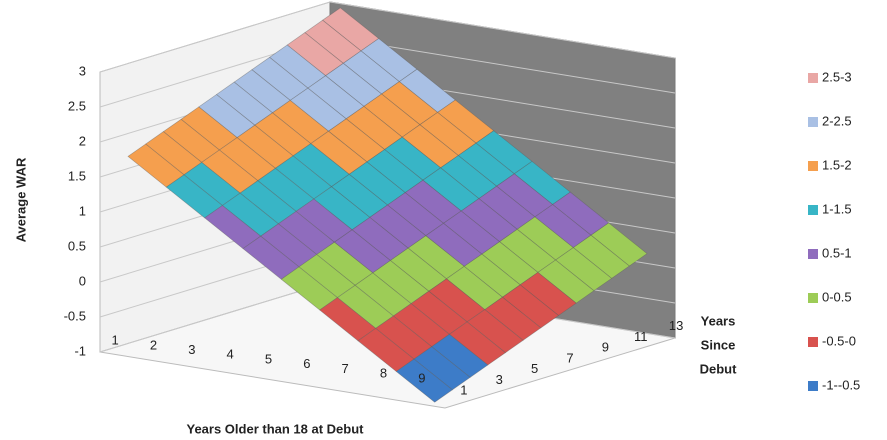 The width and height of the screenshot is (887, 440). Describe the element at coordinates (641, 336) in the screenshot. I see `depth-tick-label: 11` at that location.